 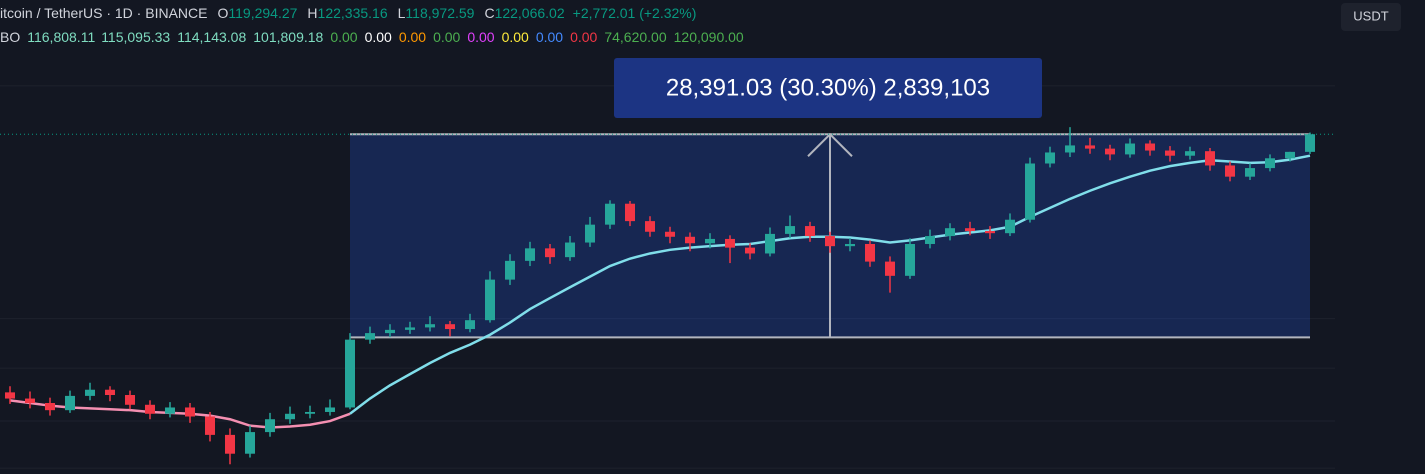 What do you see at coordinates (489, 13) in the screenshot?
I see `ohlc-key: C` at bounding box center [489, 13].